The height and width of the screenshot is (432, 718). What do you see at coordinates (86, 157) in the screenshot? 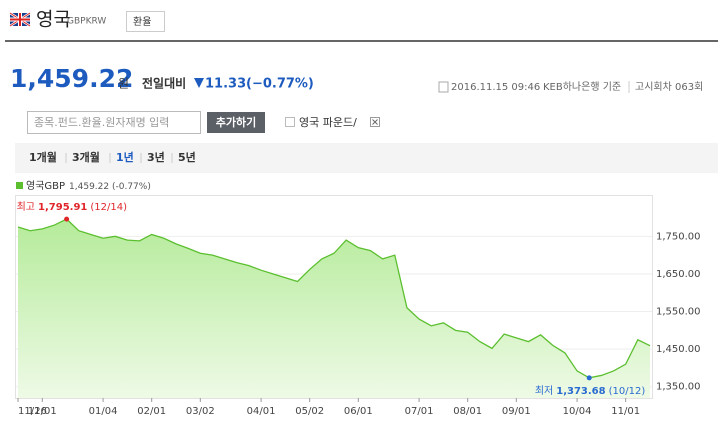
I see `period-tab: 3개월` at bounding box center [86, 157].